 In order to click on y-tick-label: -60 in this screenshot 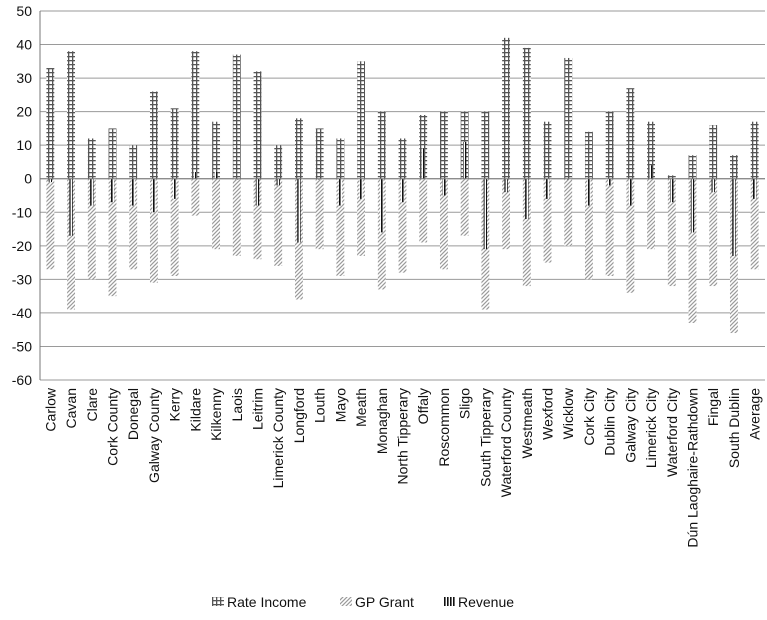, I will do `click(22, 380)`.